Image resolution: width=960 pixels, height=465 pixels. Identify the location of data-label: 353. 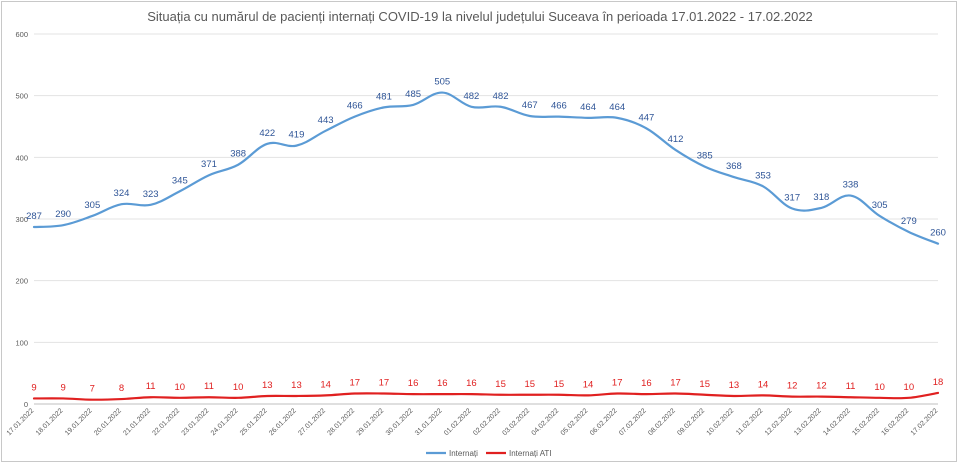
(763, 175).